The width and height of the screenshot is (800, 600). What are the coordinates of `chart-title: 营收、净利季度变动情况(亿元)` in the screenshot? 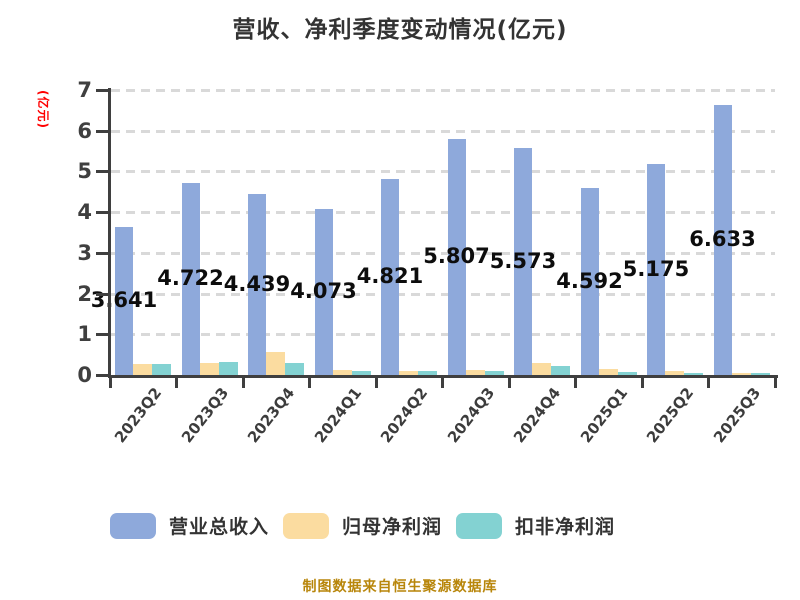 It's located at (400, 30).